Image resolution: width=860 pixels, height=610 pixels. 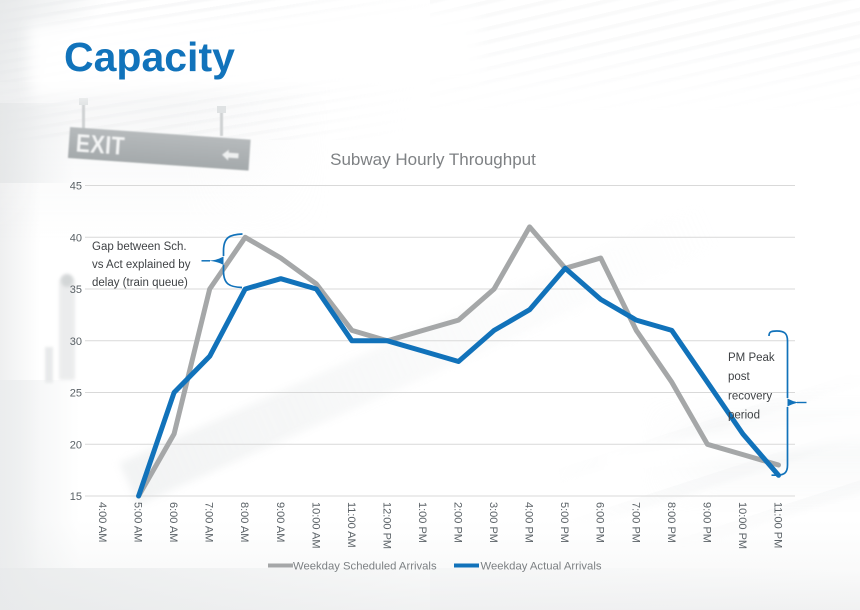 I want to click on svg-text: Subway Hourly Throughput, so click(x=433, y=159).